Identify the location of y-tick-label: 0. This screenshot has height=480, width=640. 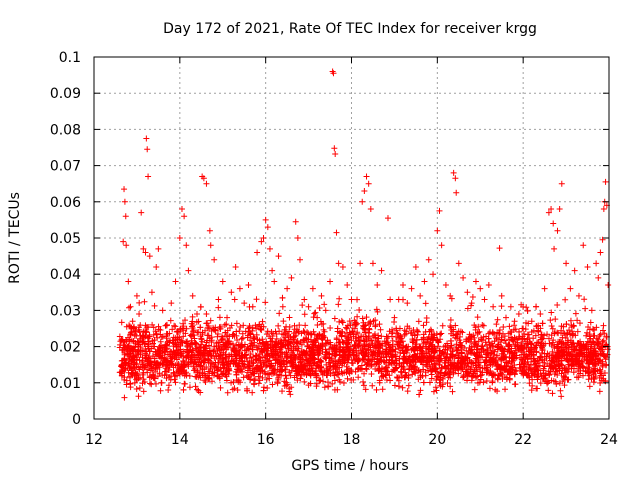
(76, 420).